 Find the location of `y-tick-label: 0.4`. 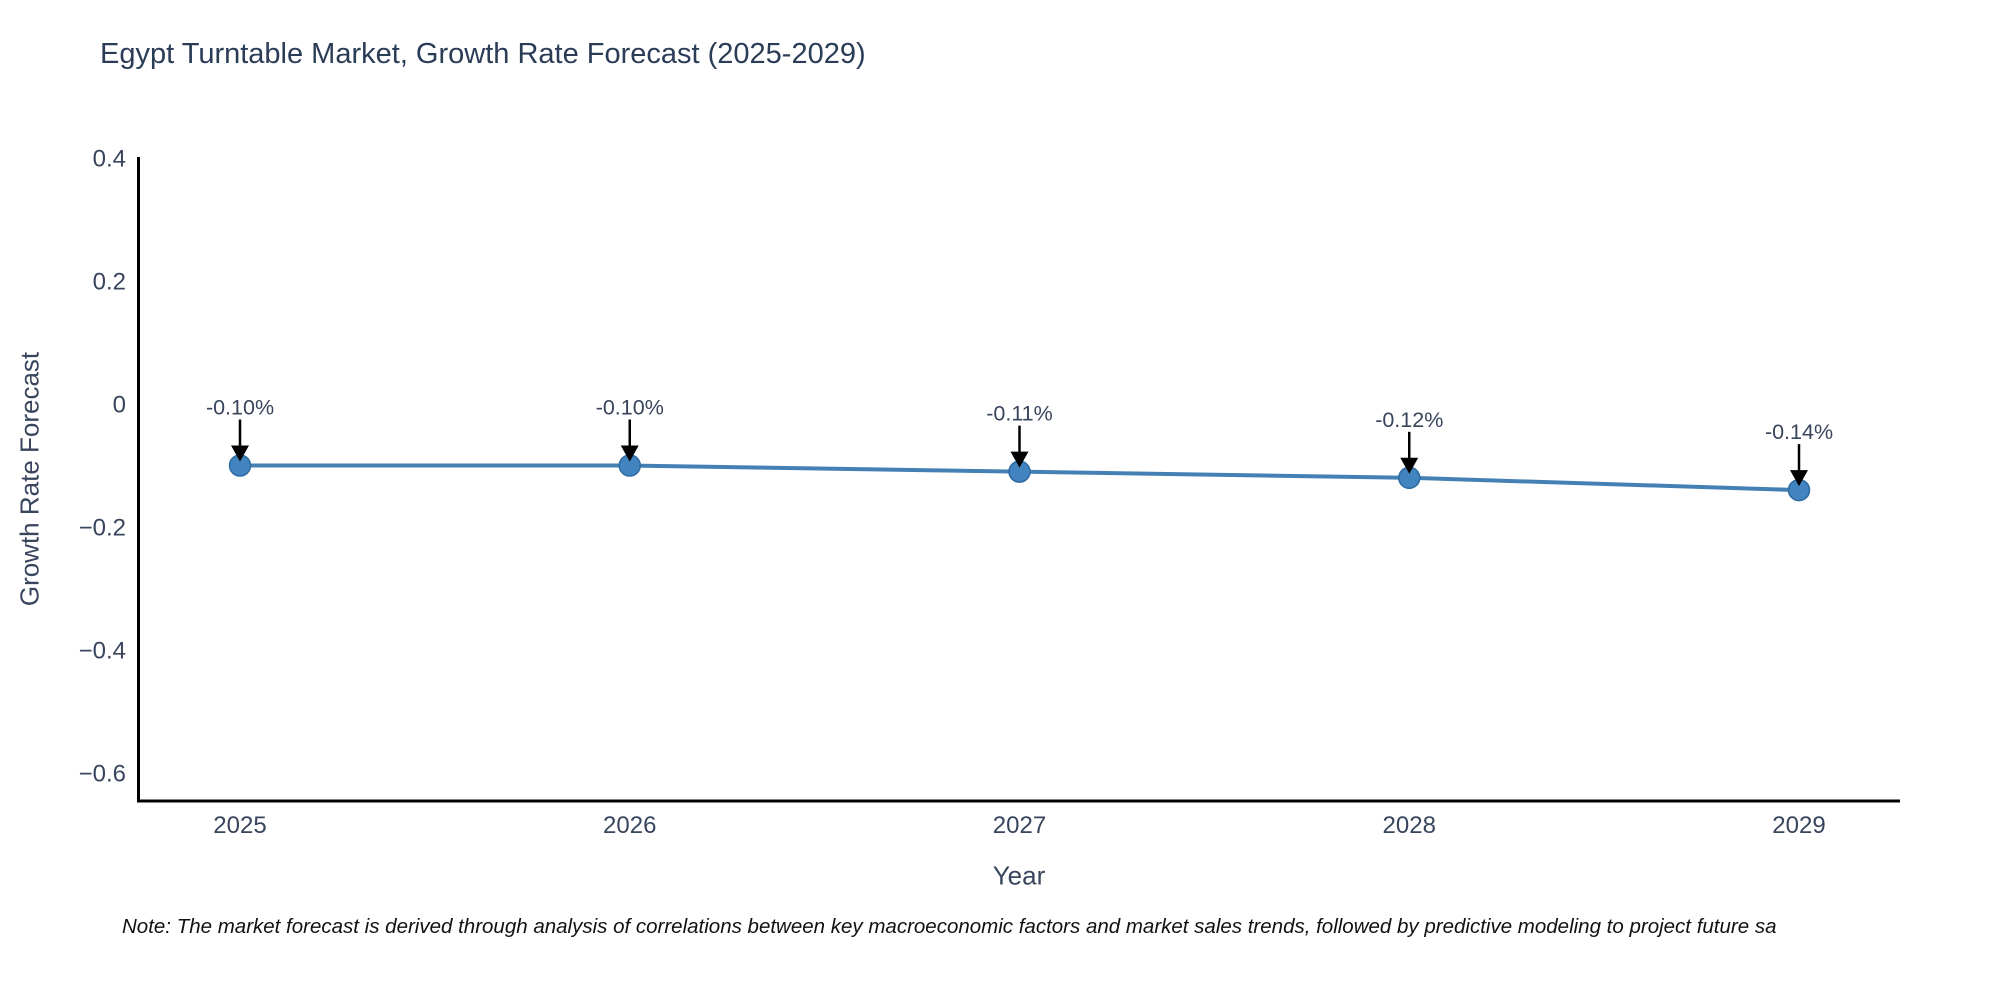

y-tick-label: 0.4 is located at coordinates (109, 159).